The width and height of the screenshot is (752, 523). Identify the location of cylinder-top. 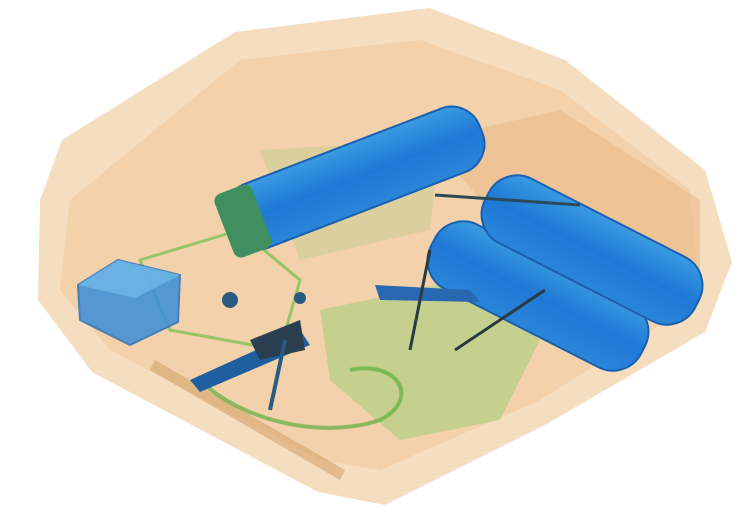
(350, 181).